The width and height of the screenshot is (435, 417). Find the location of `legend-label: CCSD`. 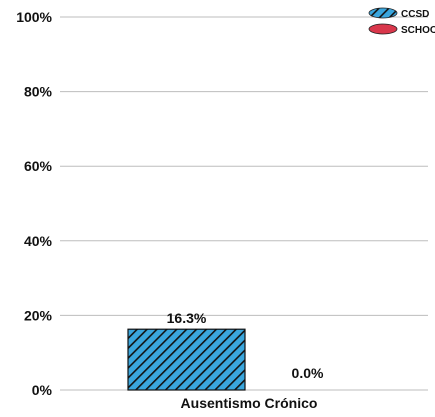

legend-label: CCSD is located at coordinates (415, 14).